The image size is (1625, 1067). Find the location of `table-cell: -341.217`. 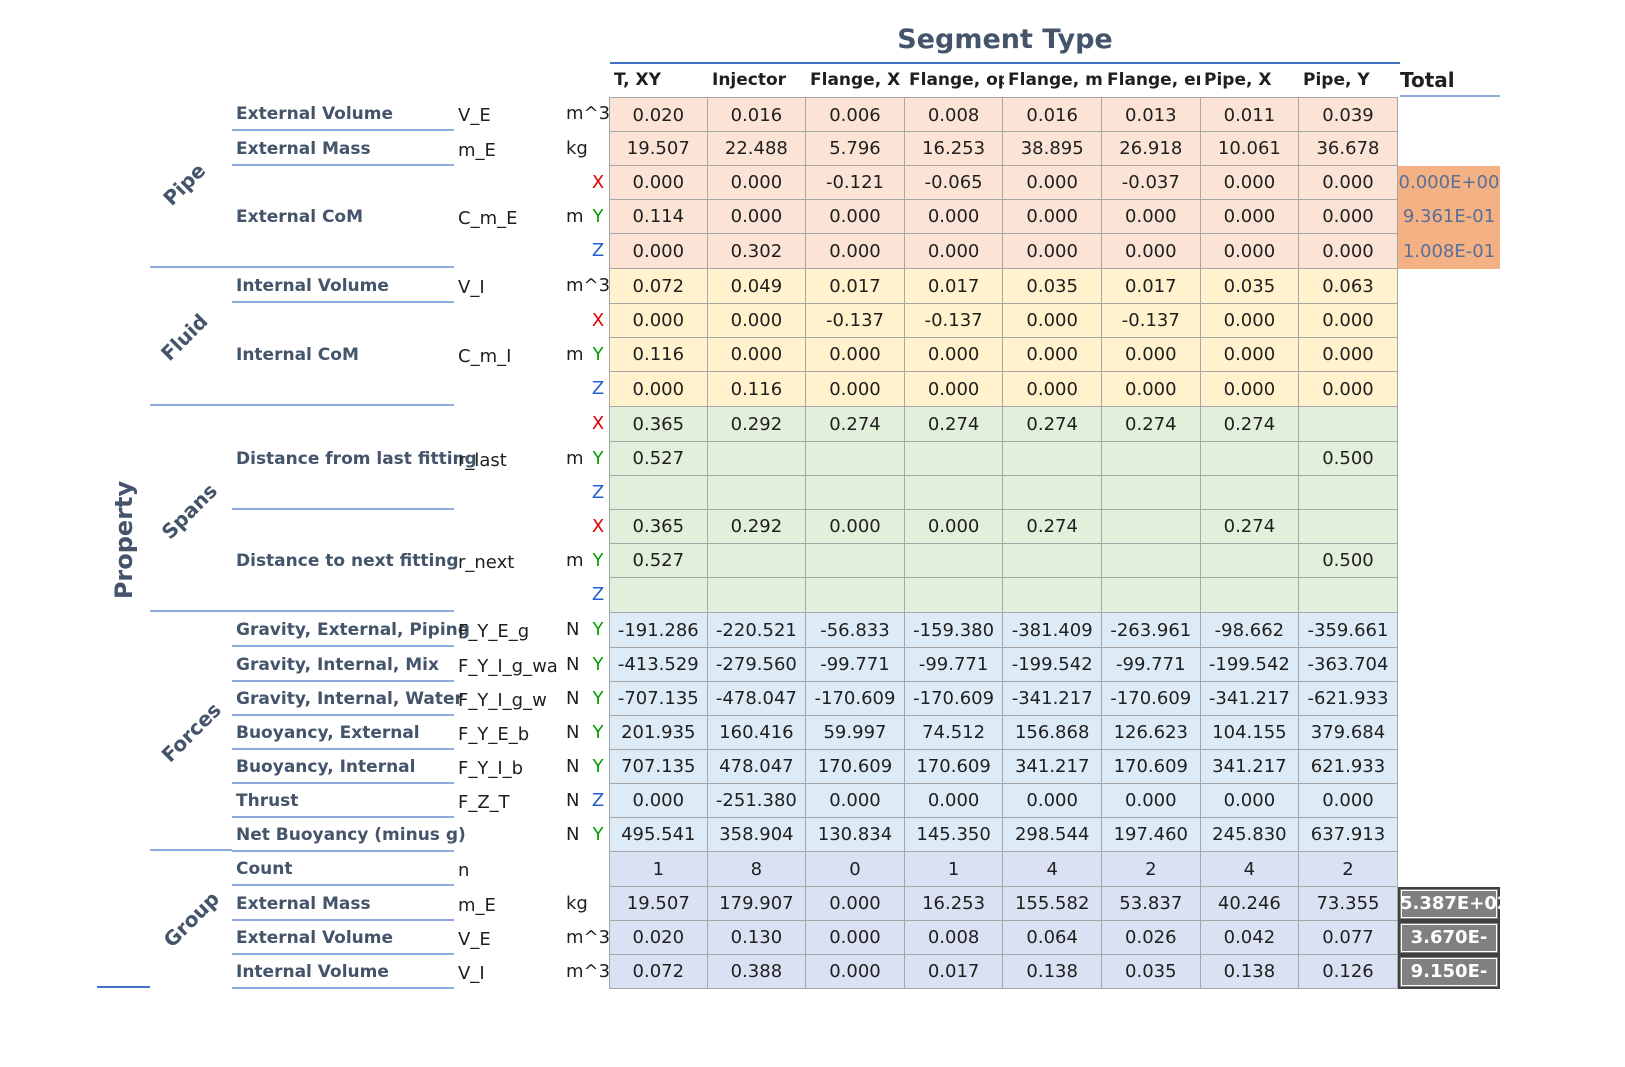

table-cell: -341.217 is located at coordinates (1052, 699).